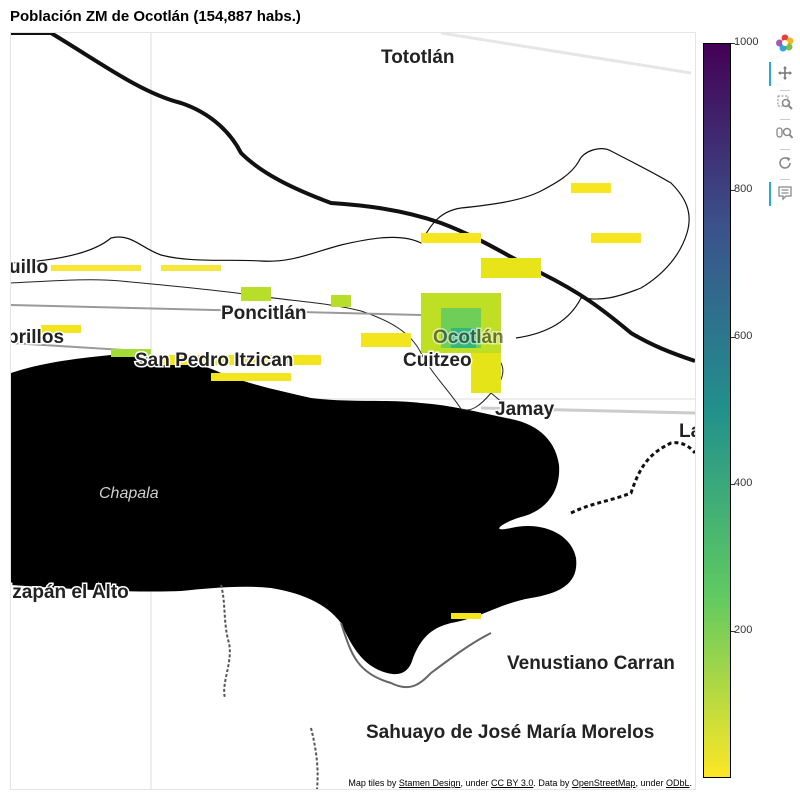  I want to click on bokeh-logo-button, so click(785, 43).